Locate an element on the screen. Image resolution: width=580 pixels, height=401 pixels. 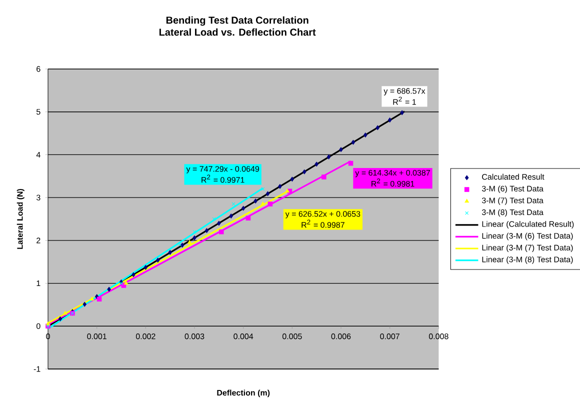
chart-title: Bending Test Data Correlation is located at coordinates (237, 21).